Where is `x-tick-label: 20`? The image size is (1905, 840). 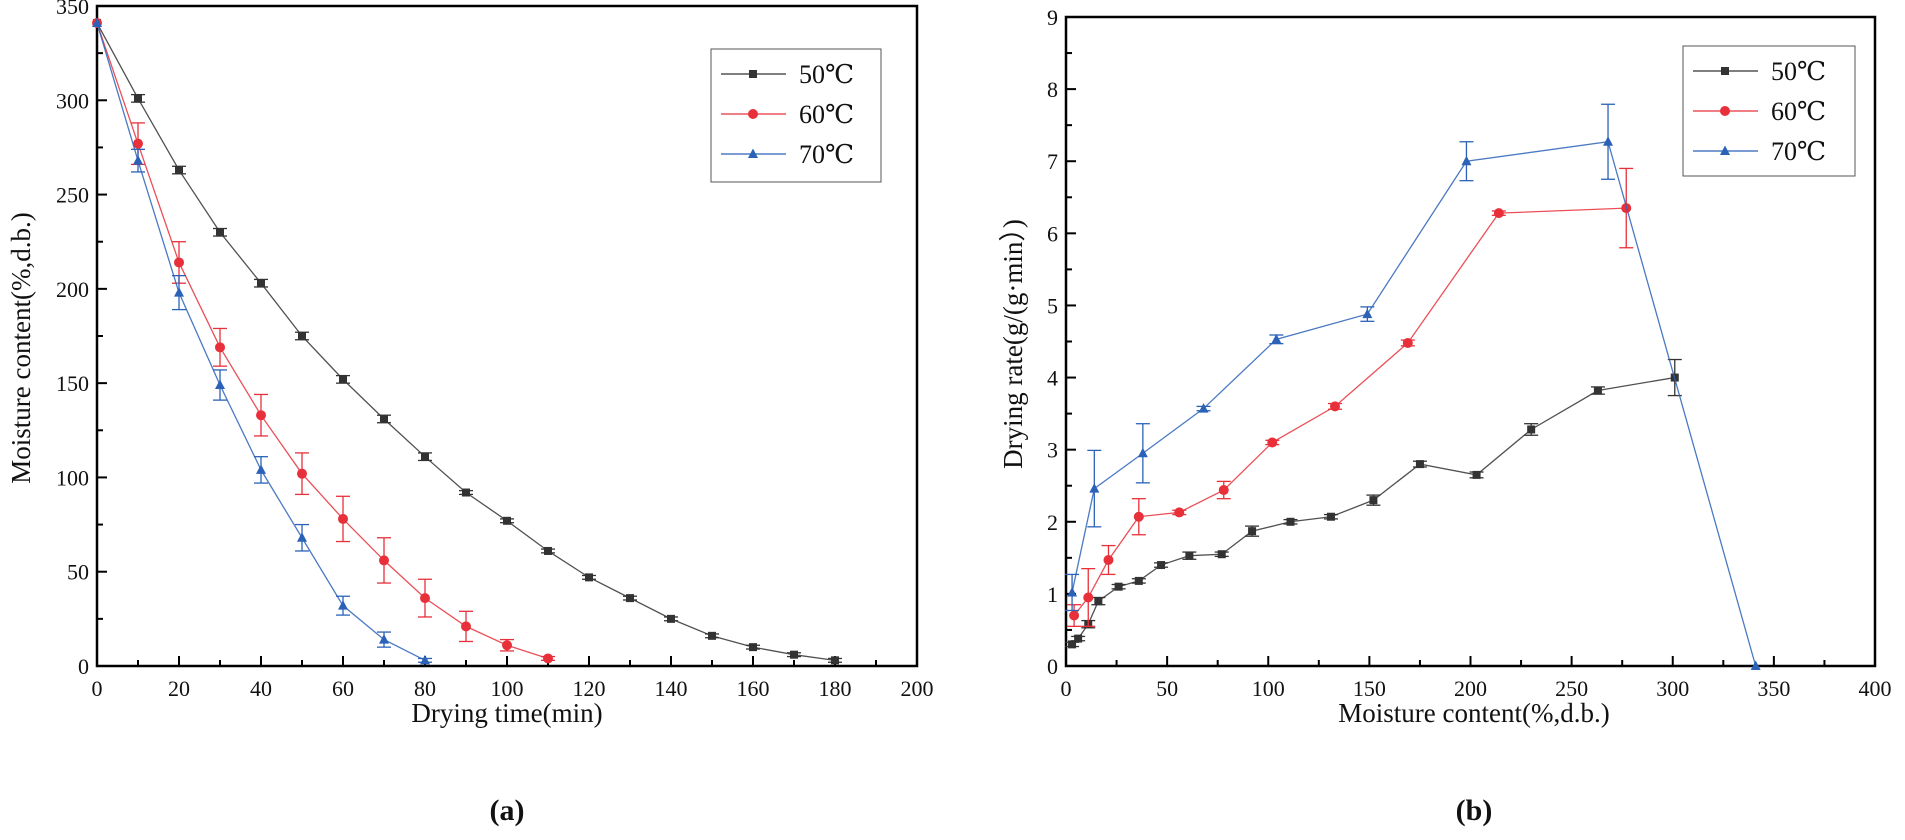
x-tick-label: 20 is located at coordinates (179, 688).